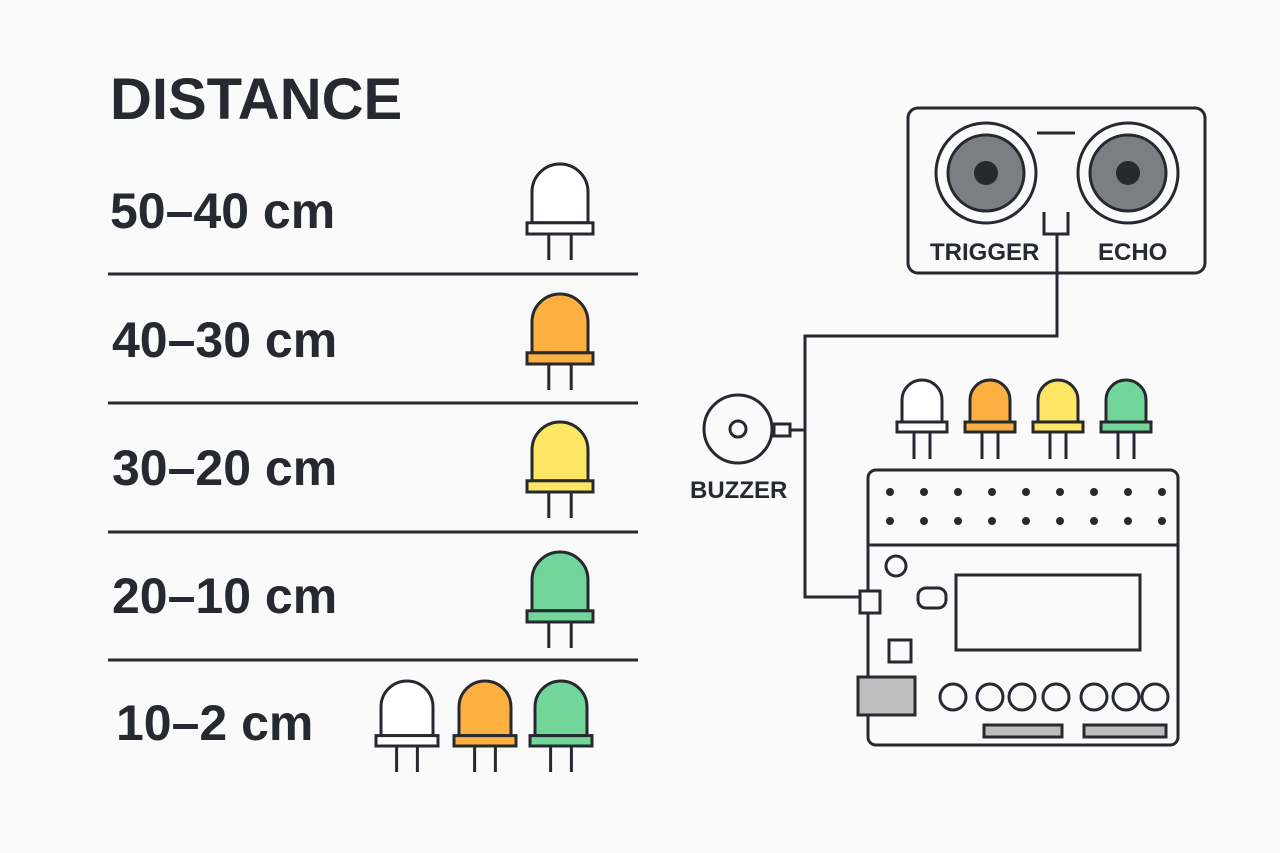 The height and width of the screenshot is (853, 1280). Describe the element at coordinates (886, 696) in the screenshot. I see `power-jack` at that location.